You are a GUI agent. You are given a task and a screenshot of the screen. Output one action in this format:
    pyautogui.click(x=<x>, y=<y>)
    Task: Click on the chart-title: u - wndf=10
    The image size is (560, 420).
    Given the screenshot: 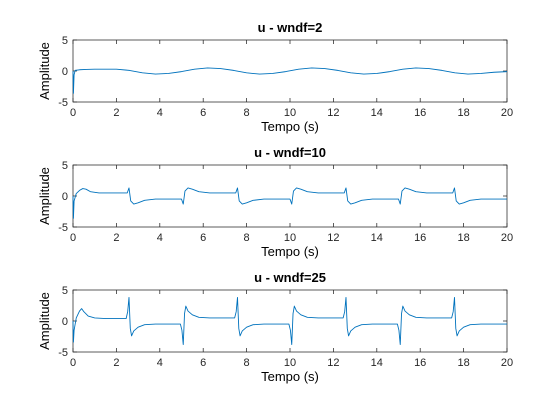 What is the action you would take?
    pyautogui.click(x=290, y=152)
    